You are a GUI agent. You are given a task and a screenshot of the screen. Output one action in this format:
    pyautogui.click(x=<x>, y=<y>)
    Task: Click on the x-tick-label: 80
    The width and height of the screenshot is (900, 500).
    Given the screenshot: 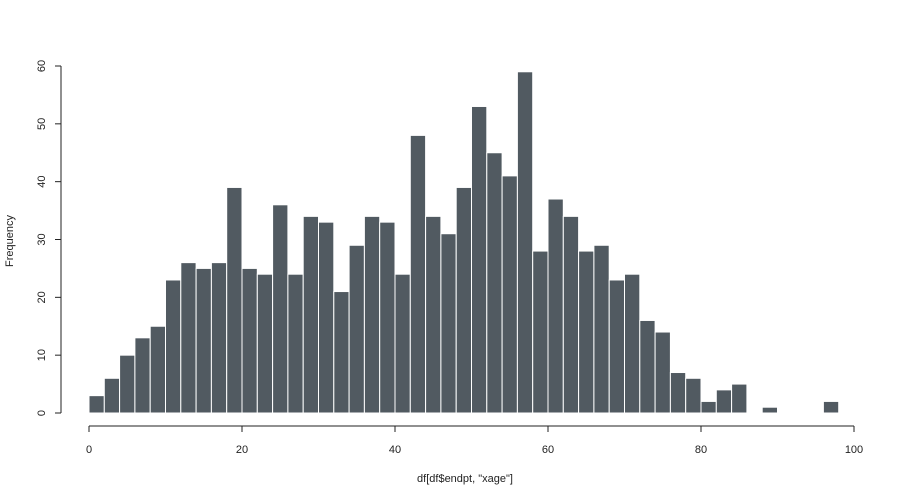 What is the action you would take?
    pyautogui.click(x=701, y=450)
    